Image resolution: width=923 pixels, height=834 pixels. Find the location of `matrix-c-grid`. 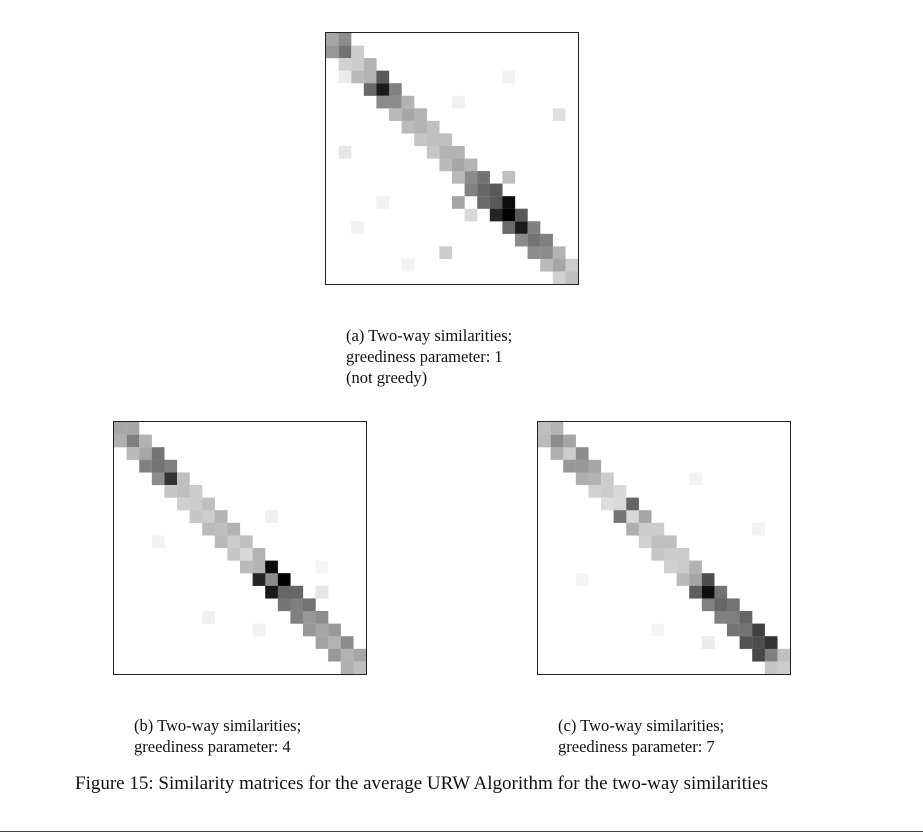

matrix-c-grid is located at coordinates (664, 548).